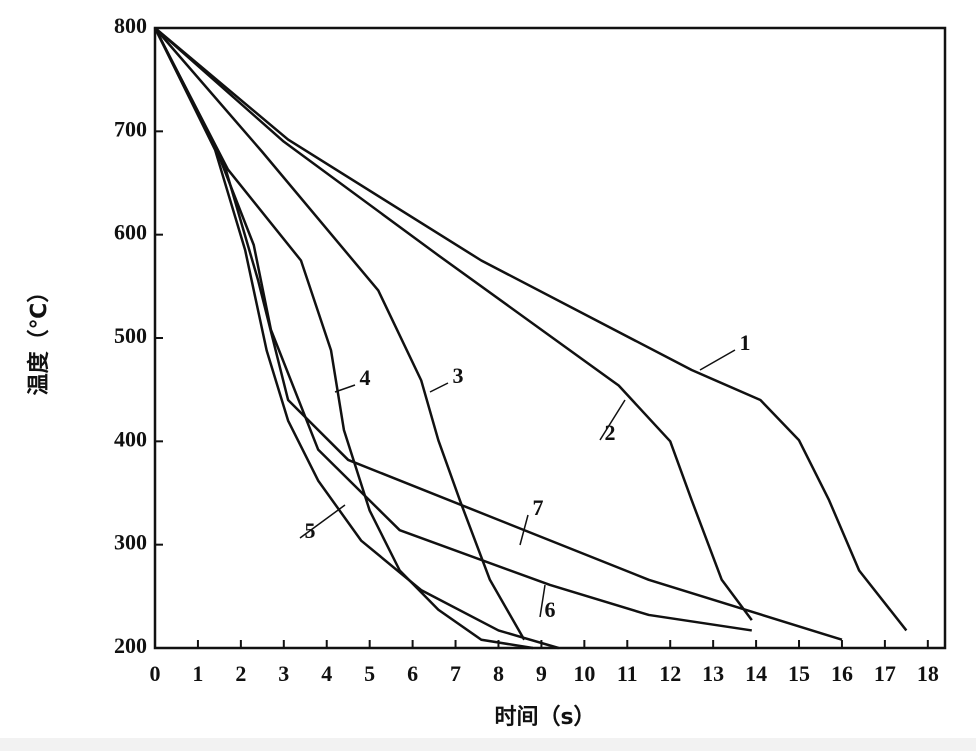 The image size is (976, 751). Describe the element at coordinates (550, 609) in the screenshot. I see `series-label: 6` at that location.